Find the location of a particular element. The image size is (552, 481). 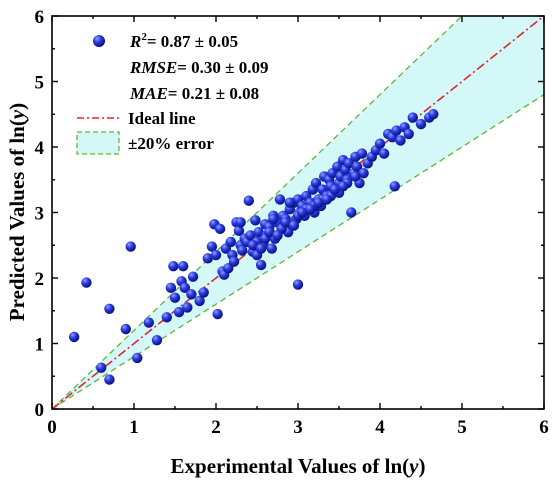

rmse-stat: RMSE= 0.30 ± 0.09 is located at coordinates (199, 67).